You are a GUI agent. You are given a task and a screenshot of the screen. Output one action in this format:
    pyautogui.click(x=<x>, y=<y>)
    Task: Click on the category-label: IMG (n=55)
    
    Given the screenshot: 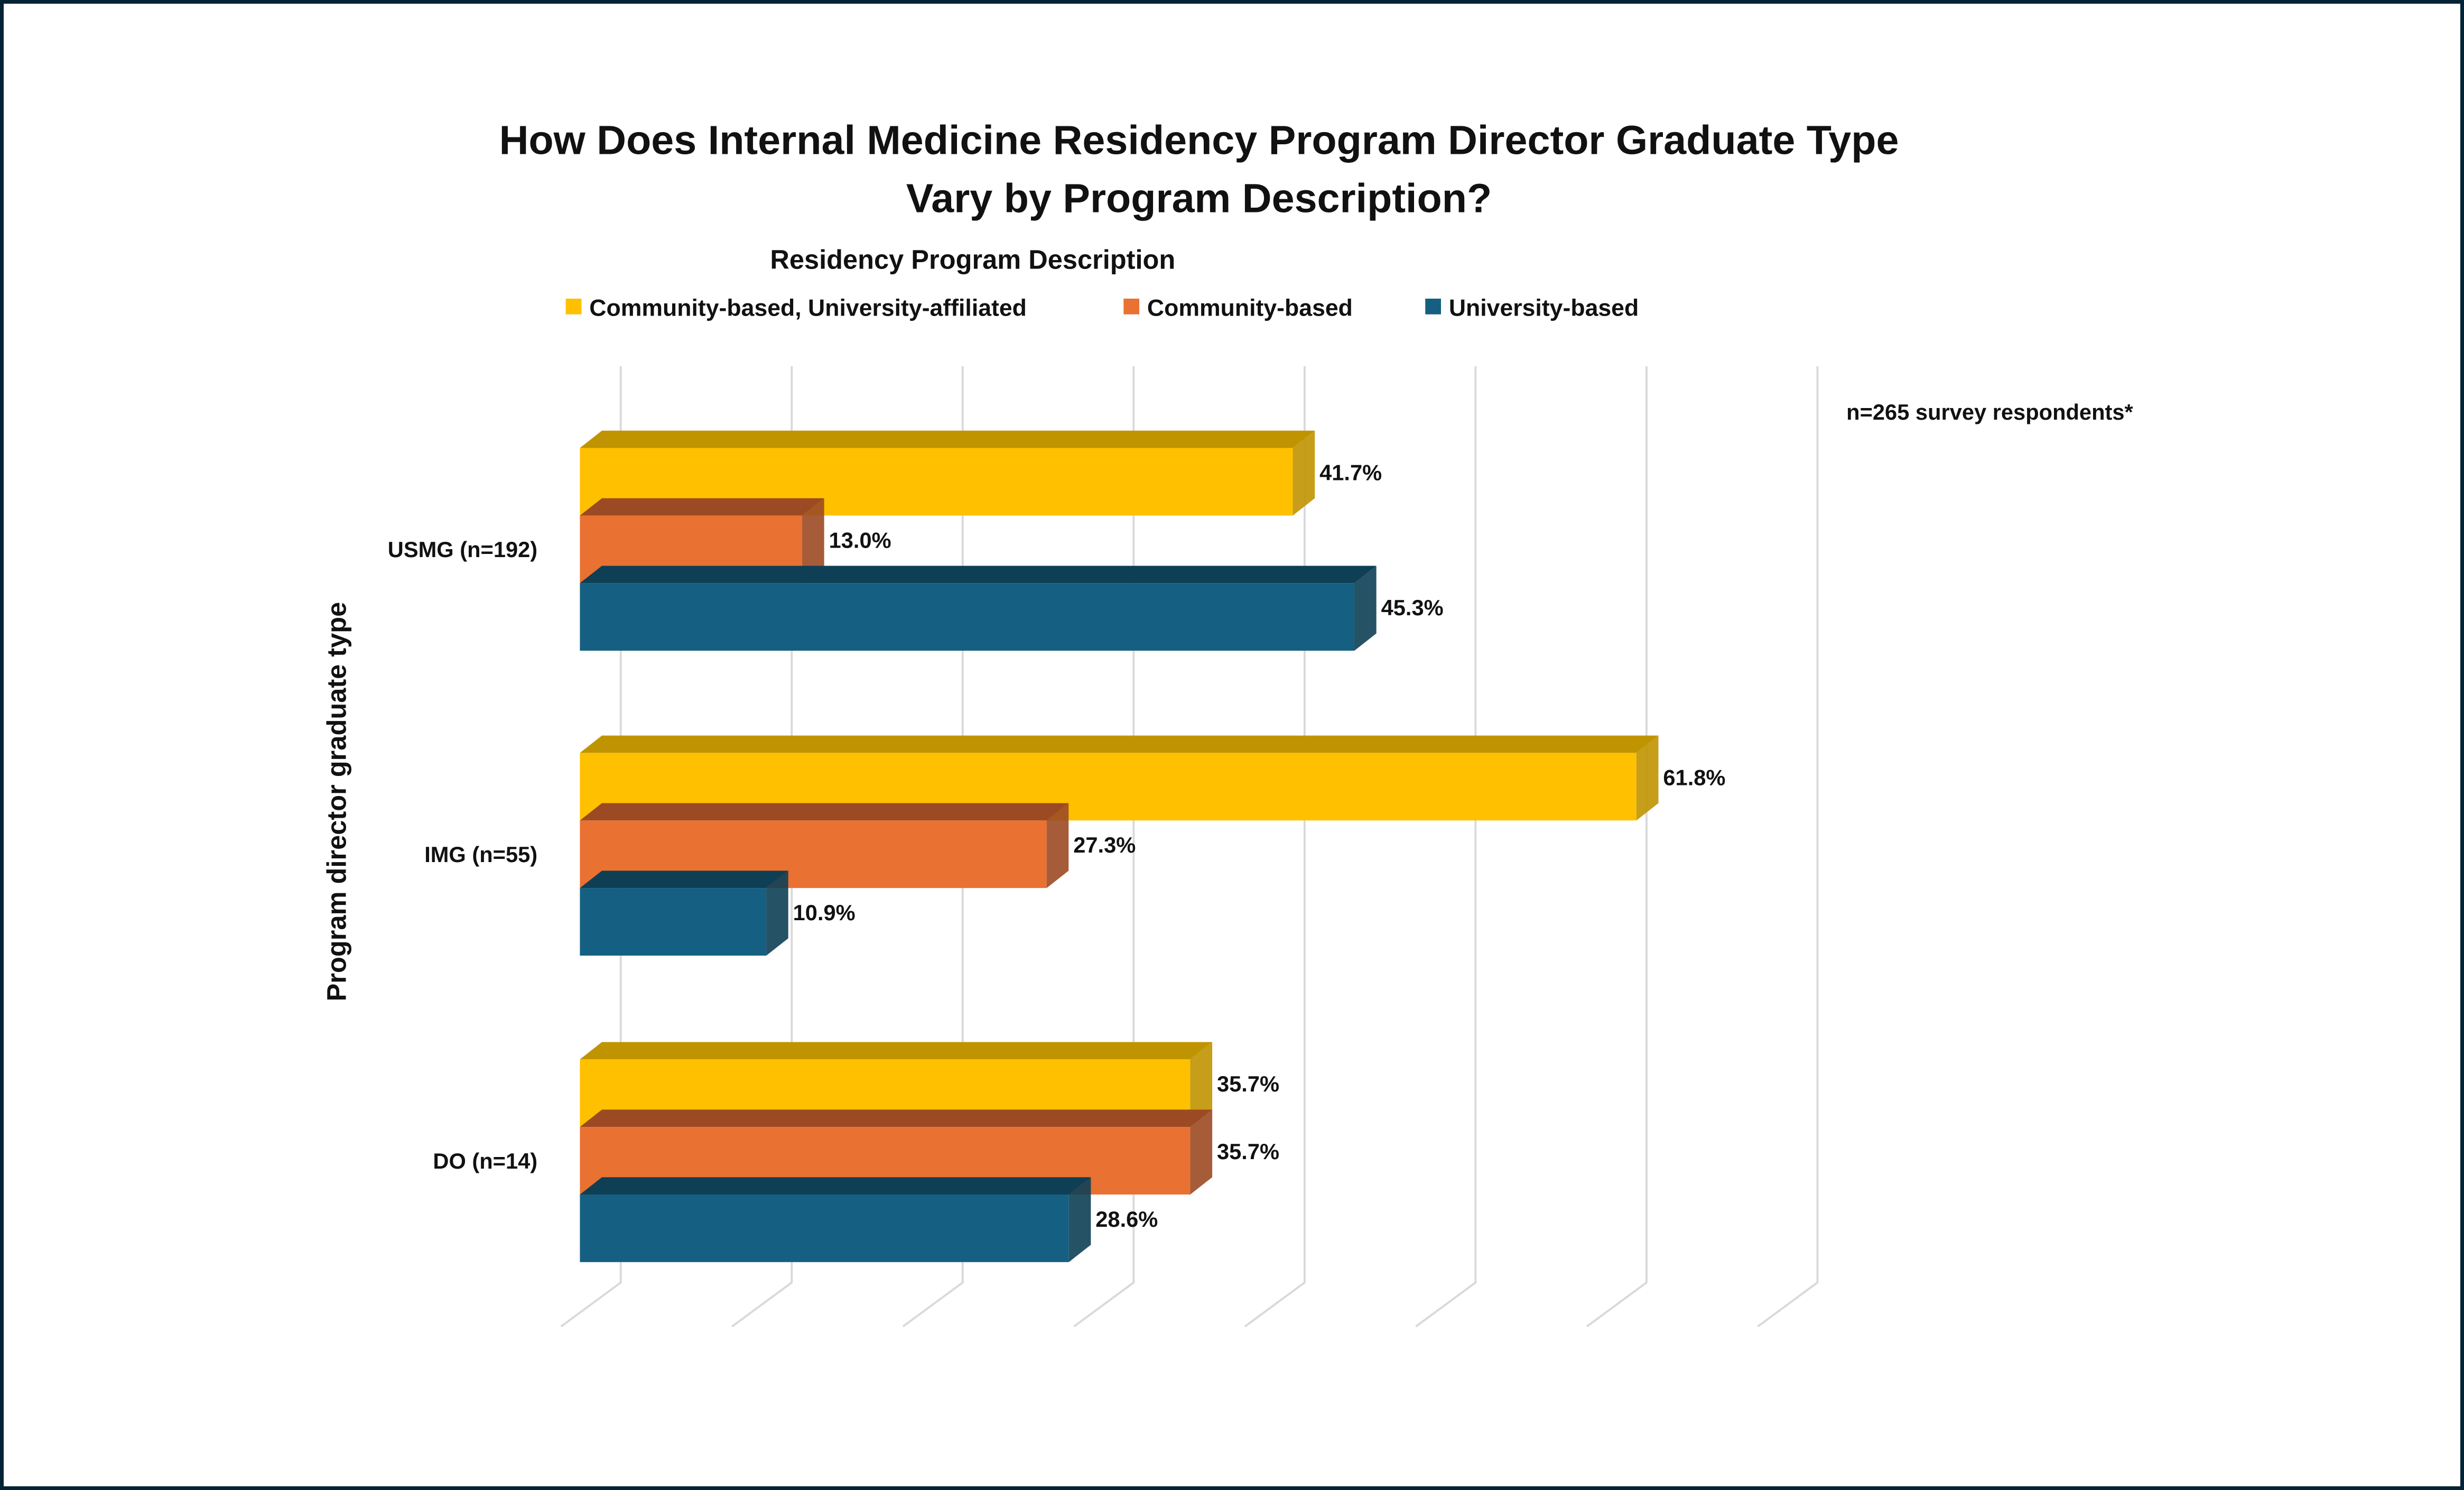 What is the action you would take?
    pyautogui.click(x=481, y=855)
    